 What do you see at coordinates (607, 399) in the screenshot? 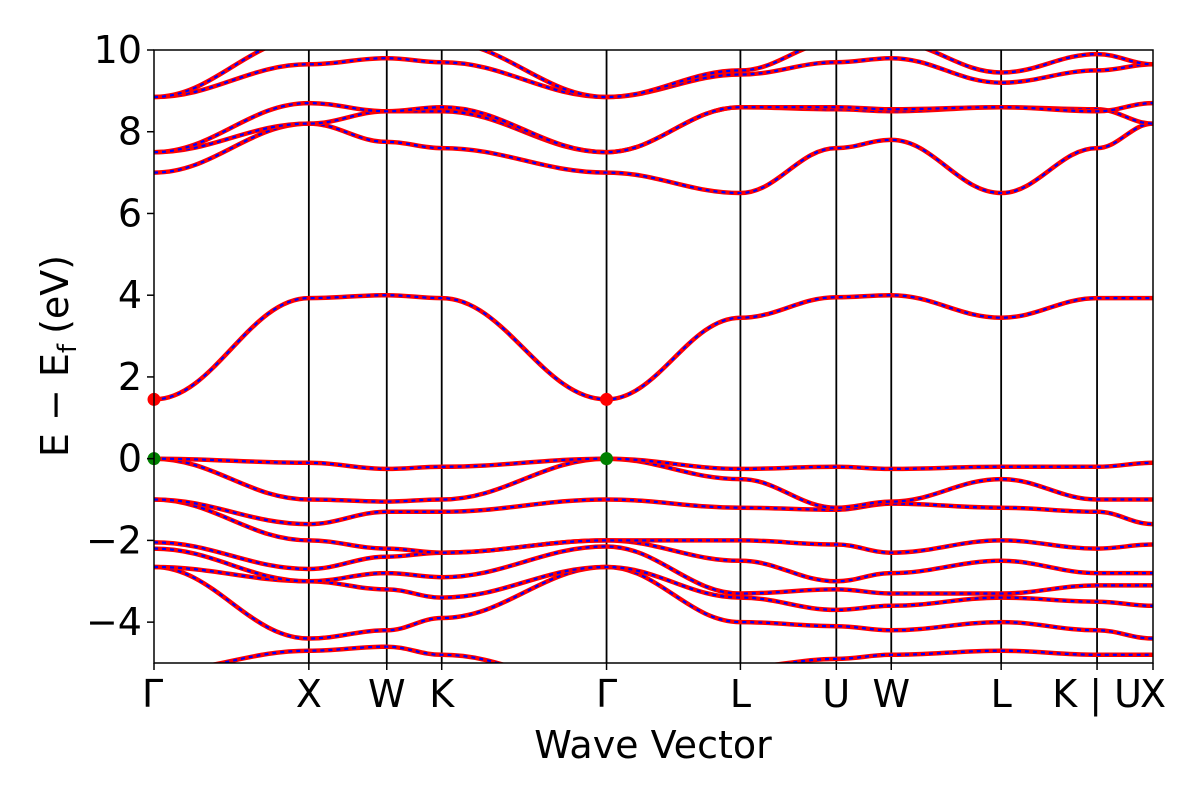
I see `cbm-marker` at bounding box center [607, 399].